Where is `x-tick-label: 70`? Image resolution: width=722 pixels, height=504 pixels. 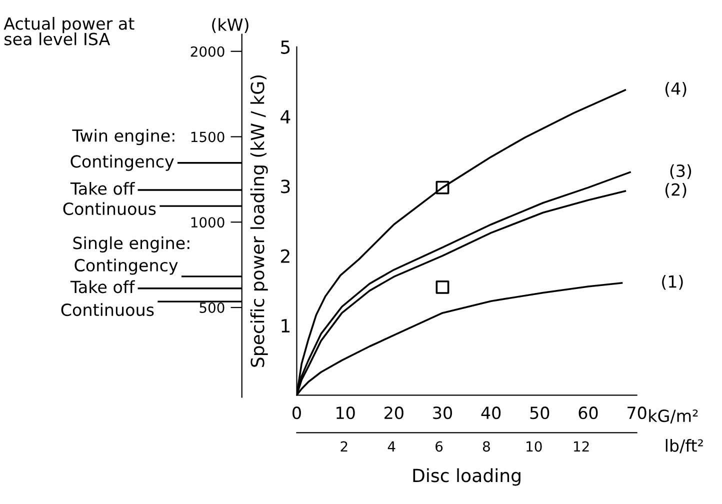 x-tick-label: 70 is located at coordinates (637, 413).